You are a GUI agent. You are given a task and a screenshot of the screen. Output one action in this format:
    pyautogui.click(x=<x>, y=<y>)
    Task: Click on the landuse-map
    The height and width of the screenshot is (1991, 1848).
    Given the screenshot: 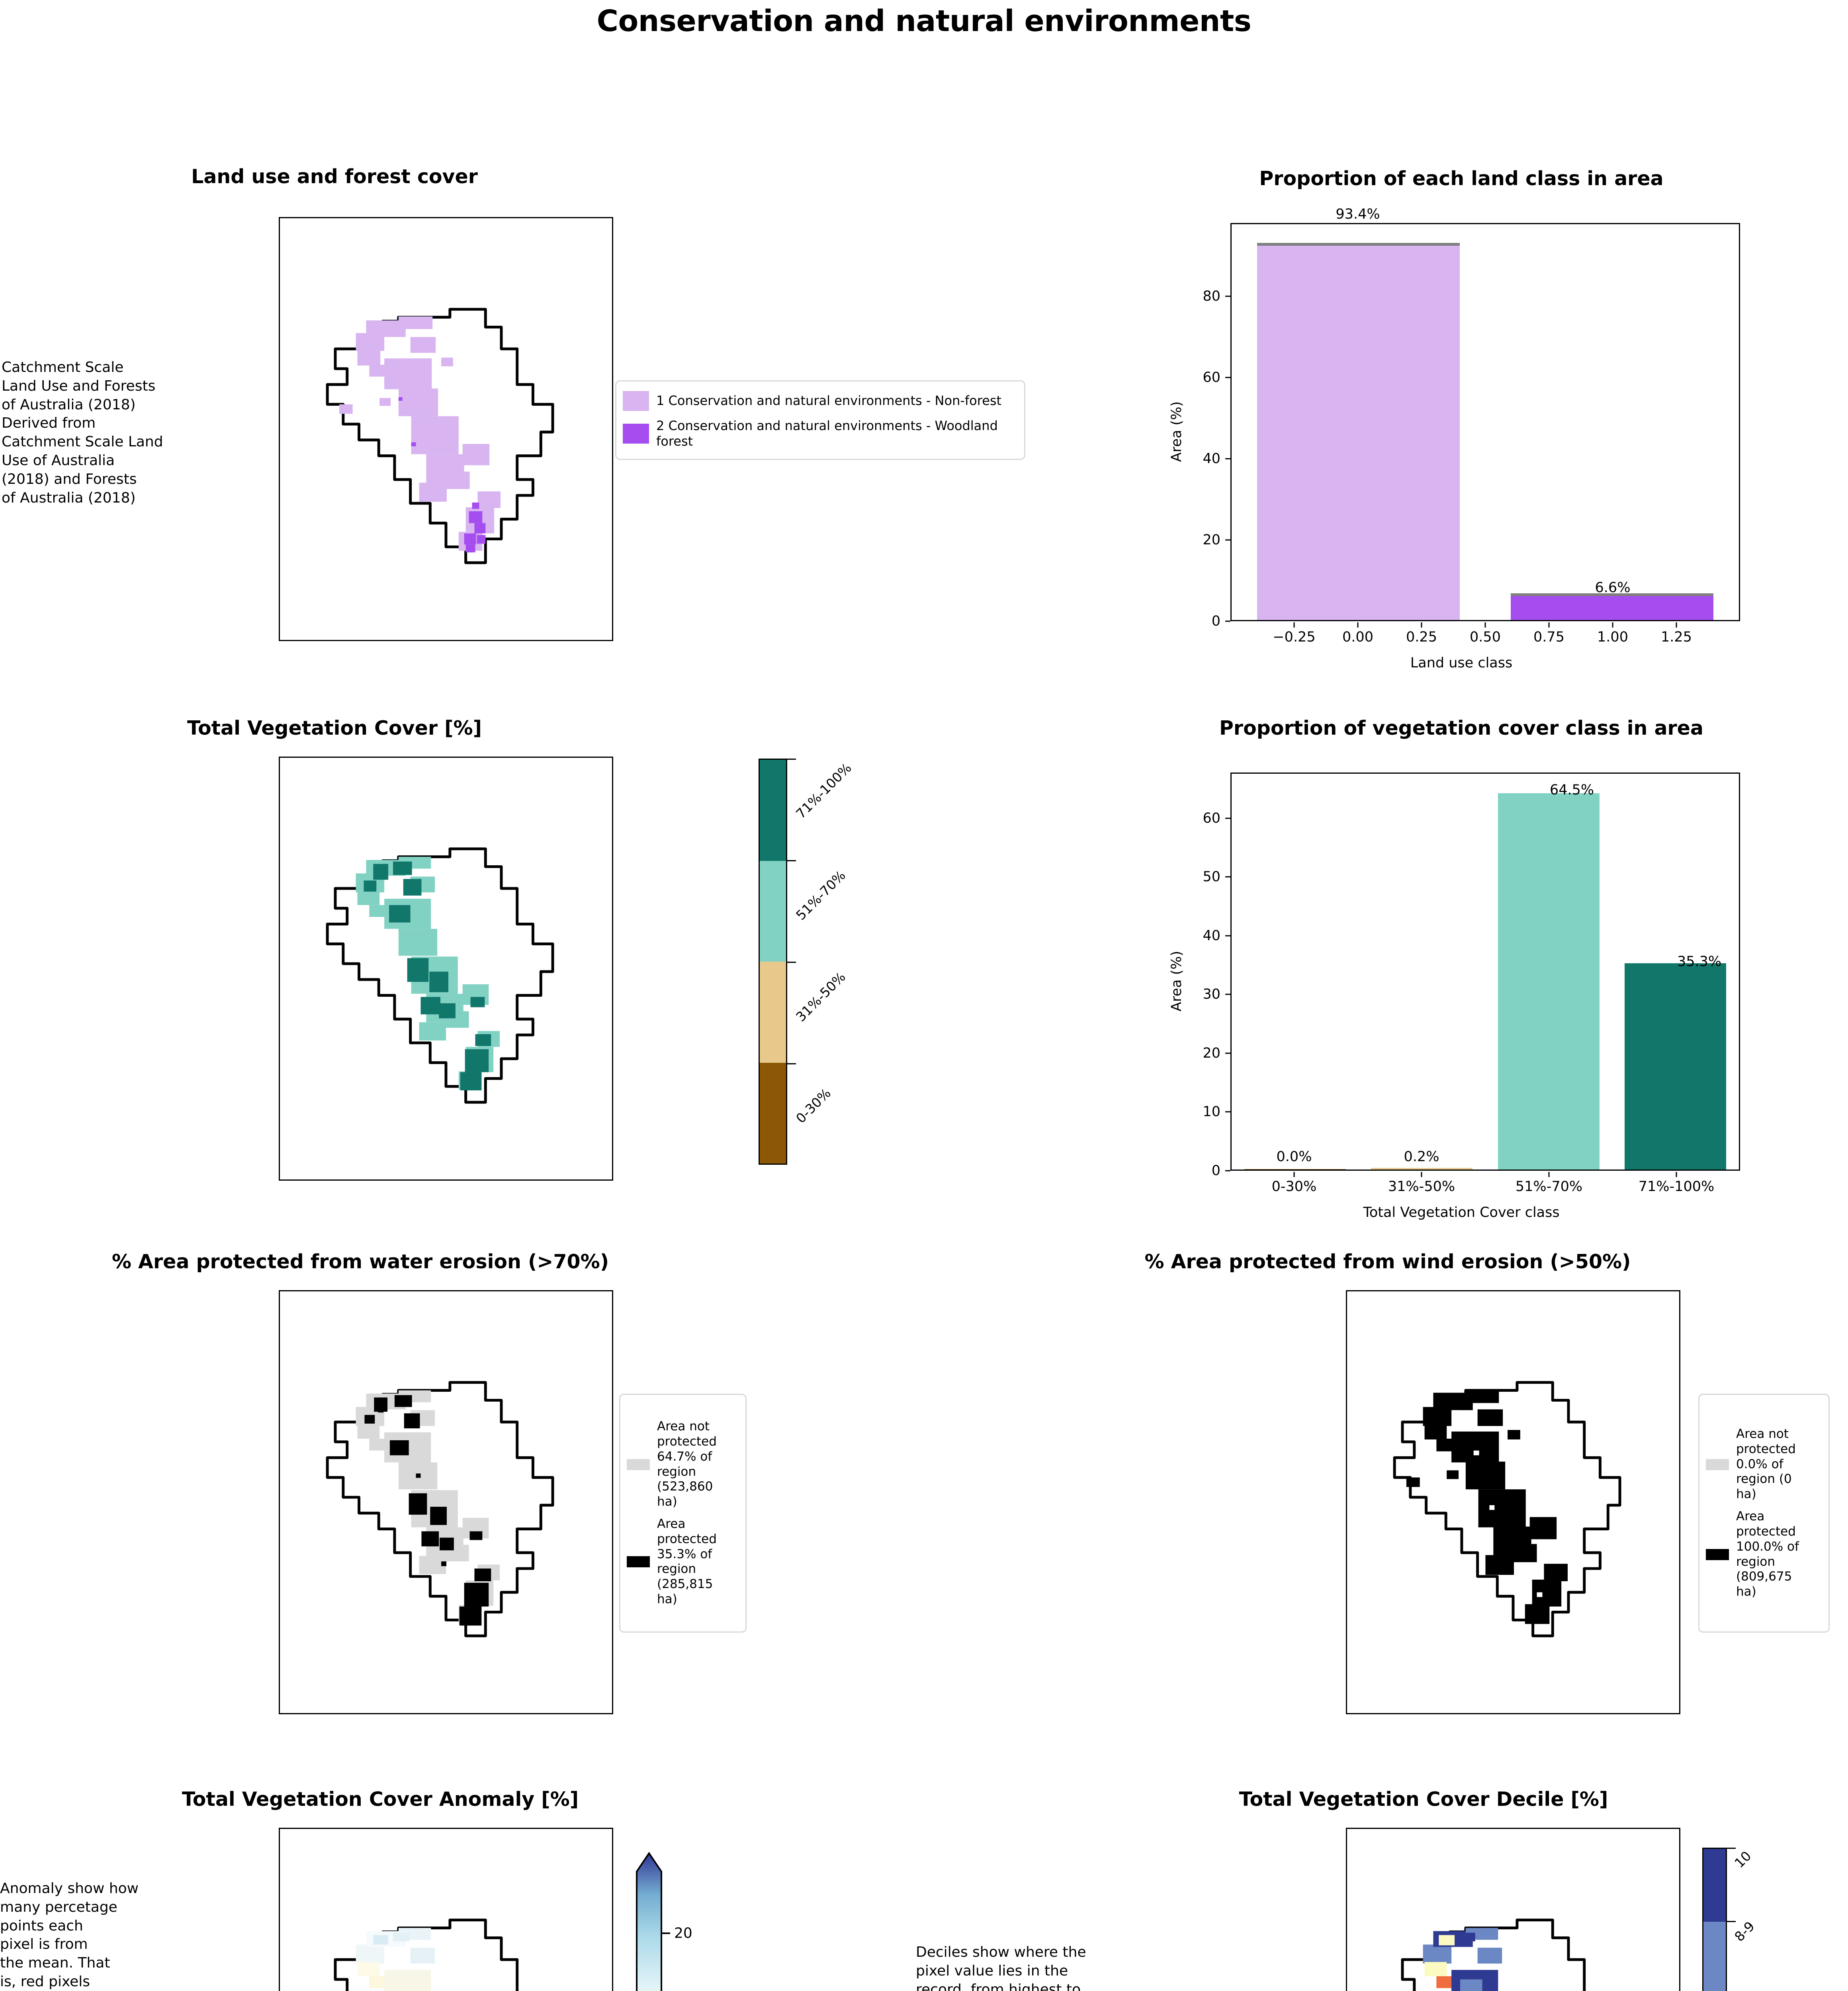 What is the action you would take?
    pyautogui.click(x=446, y=429)
    